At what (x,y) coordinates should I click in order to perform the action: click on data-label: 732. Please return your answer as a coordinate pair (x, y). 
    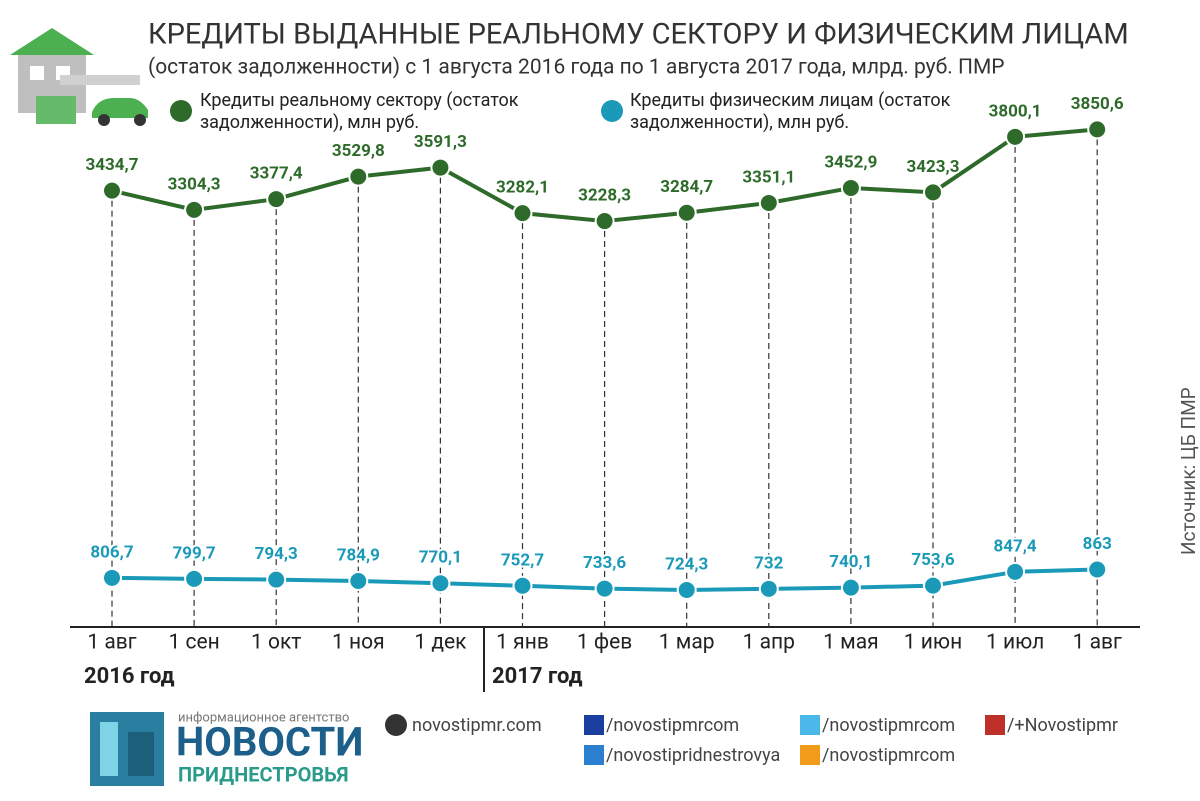
    Looking at the image, I should click on (769, 563).